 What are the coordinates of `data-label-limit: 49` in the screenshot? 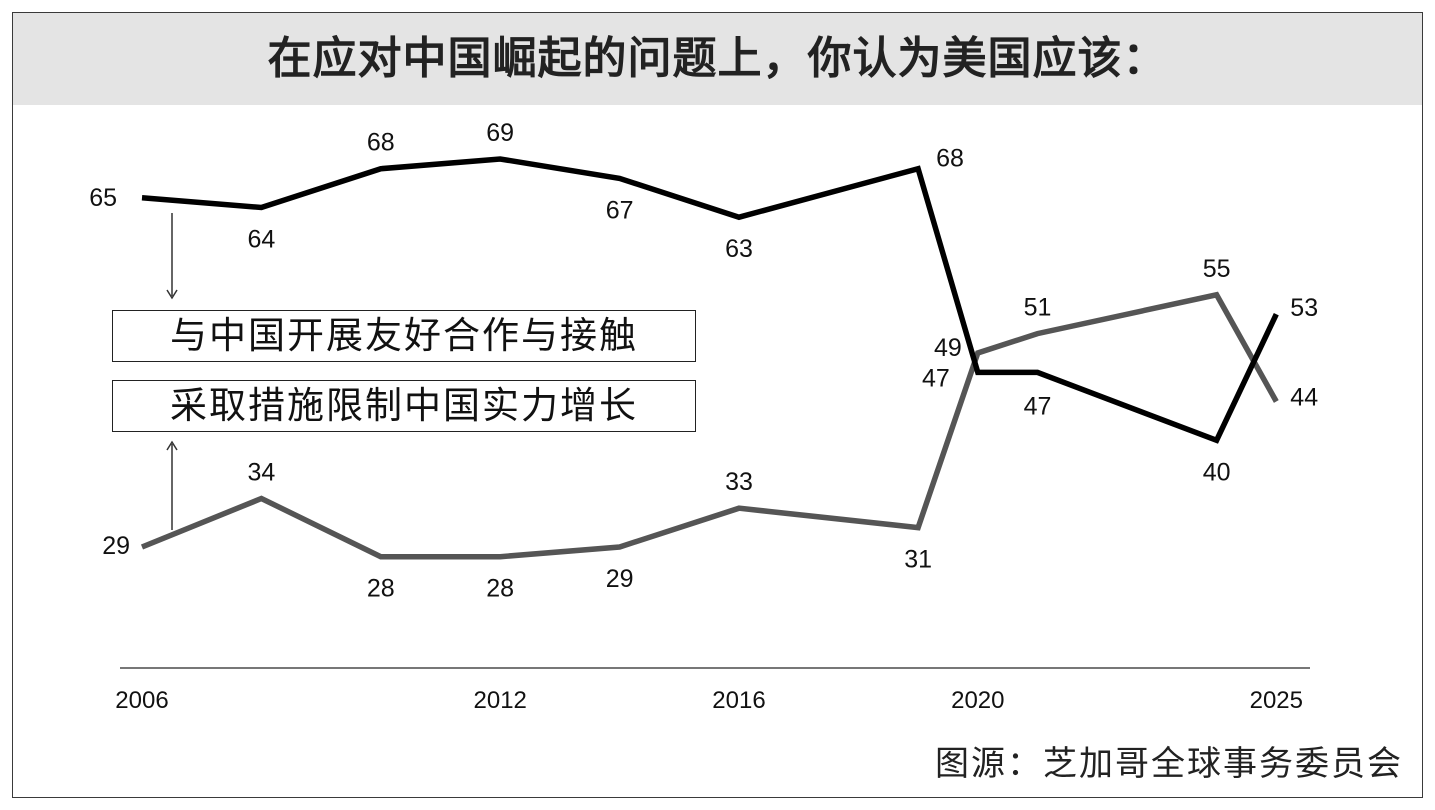 It's located at (948, 348).